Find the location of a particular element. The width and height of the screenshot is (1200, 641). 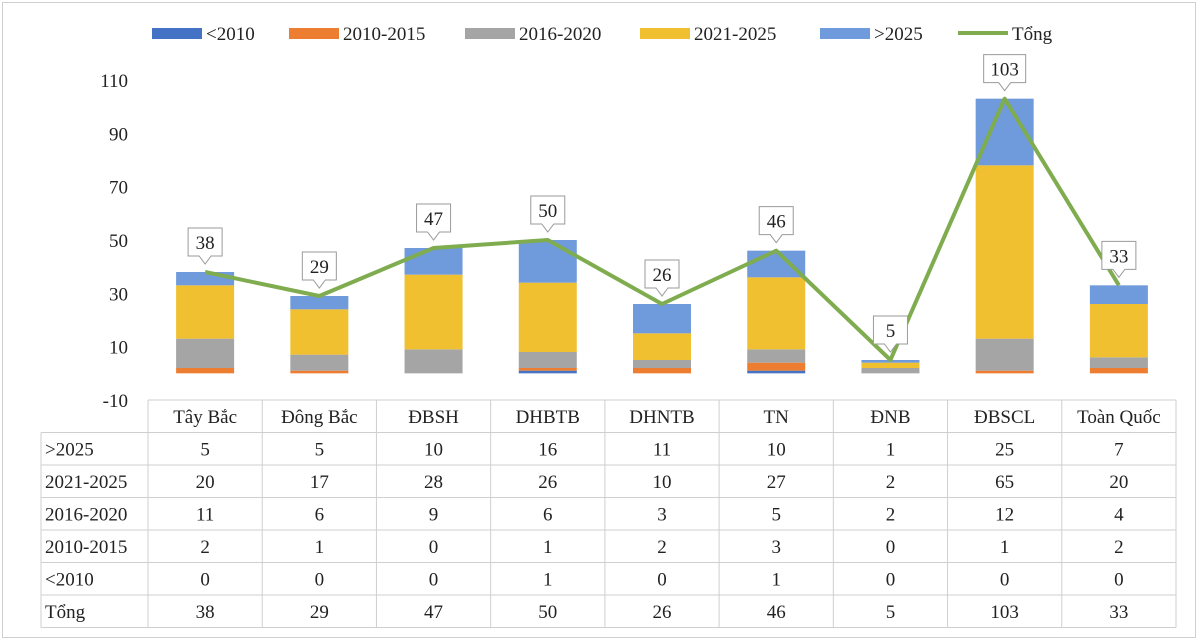

table-cell-2021-2025-nb: 2 is located at coordinates (891, 482).